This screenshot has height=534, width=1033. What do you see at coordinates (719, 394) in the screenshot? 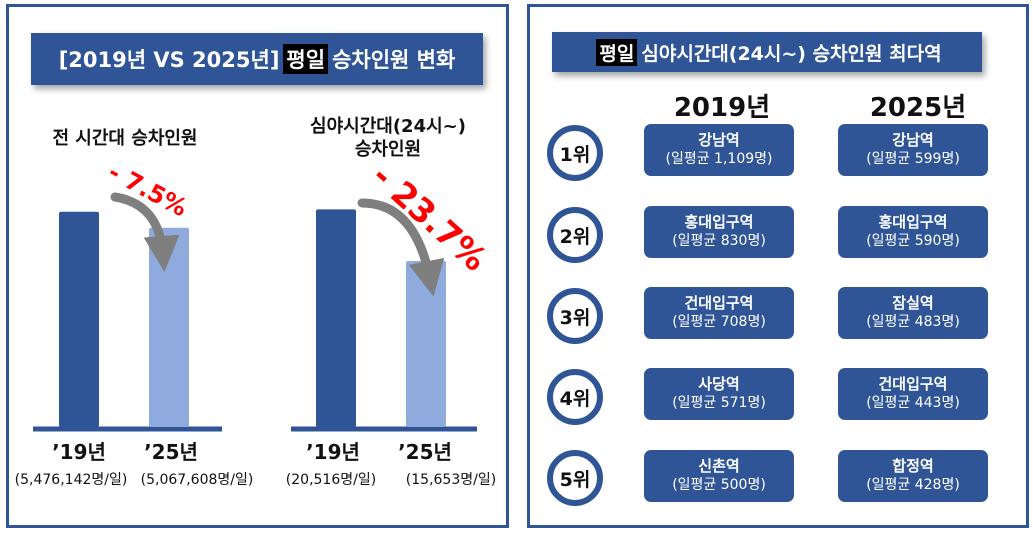
I see `station-2019-rank4: 사당역 (일평균 571명)` at bounding box center [719, 394].